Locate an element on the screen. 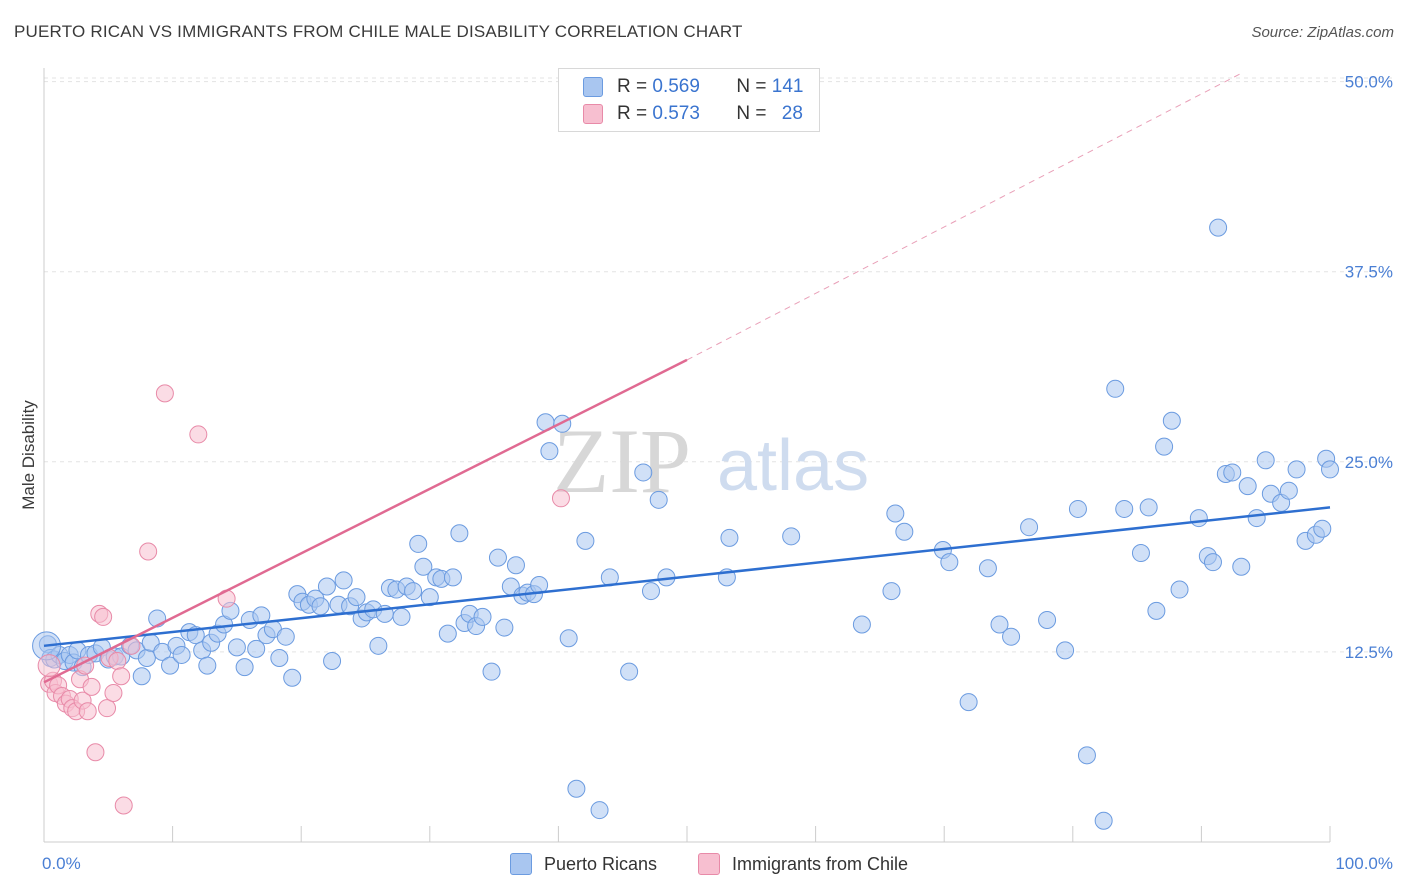 This screenshot has height=892, width=1406. bottom-legend-immigrants-from-chile: Immigrants from Chile is located at coordinates (803, 864).